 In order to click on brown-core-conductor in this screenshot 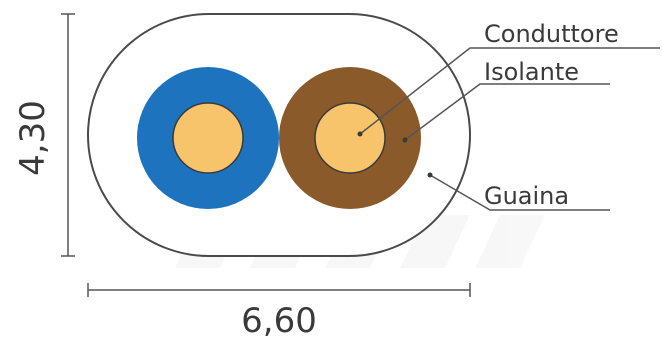, I will do `click(350, 138)`.